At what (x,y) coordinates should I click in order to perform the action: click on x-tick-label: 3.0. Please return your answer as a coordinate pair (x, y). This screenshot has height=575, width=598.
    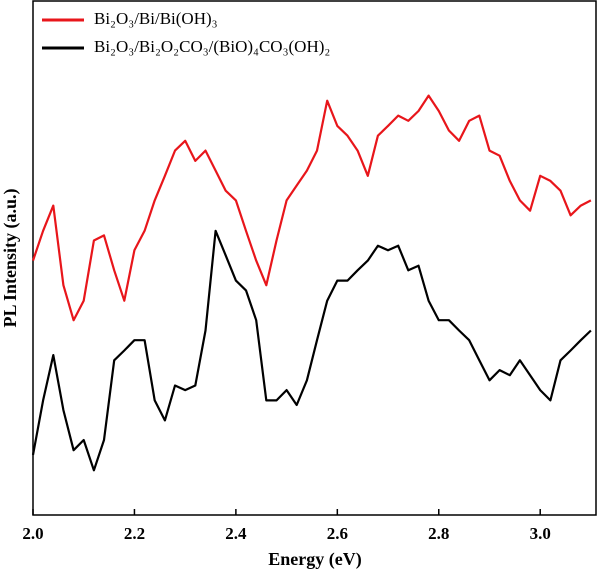
    Looking at the image, I should click on (540, 533).